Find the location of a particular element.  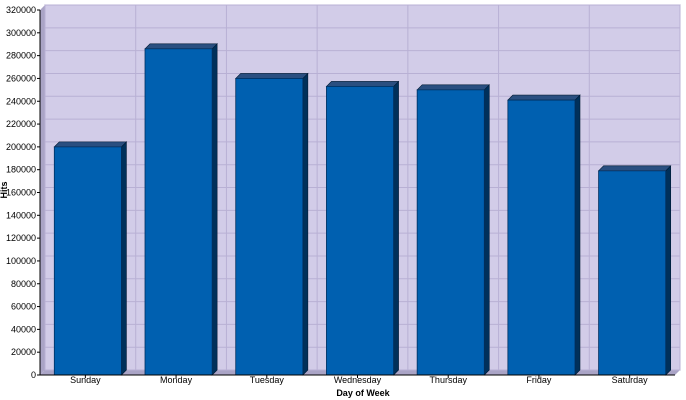

bar-thursday is located at coordinates (453, 230).